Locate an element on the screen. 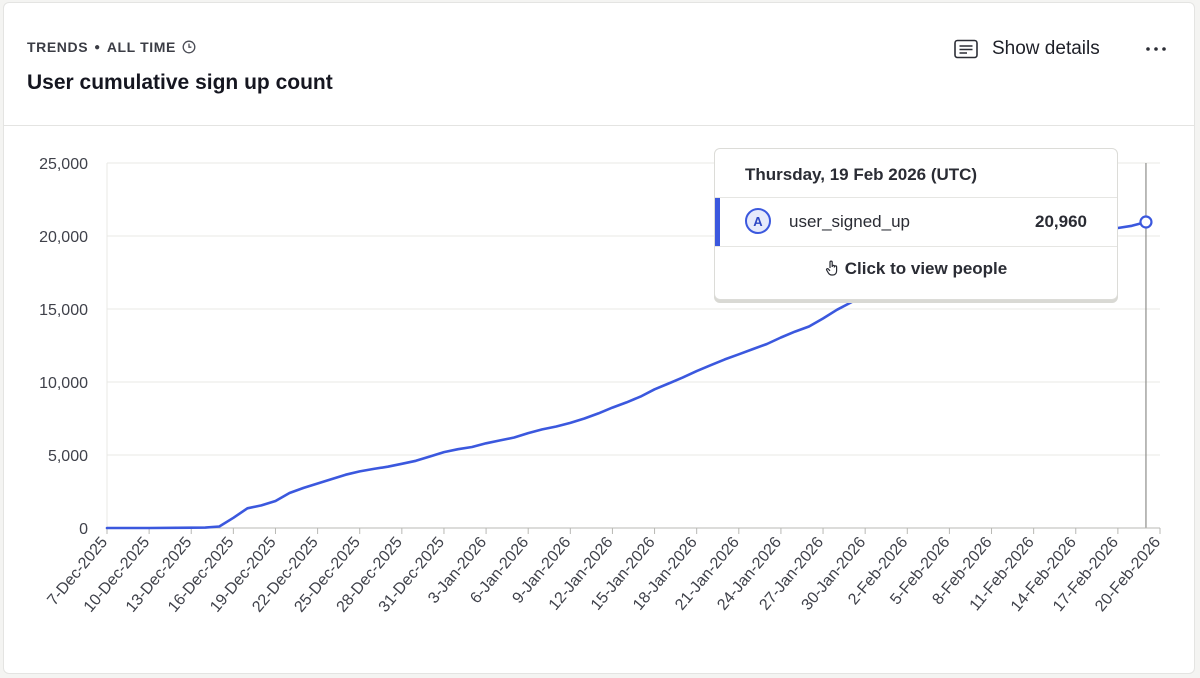 This screenshot has width=1200, height=678. y-tick-label: 15,000 is located at coordinates (63, 310).